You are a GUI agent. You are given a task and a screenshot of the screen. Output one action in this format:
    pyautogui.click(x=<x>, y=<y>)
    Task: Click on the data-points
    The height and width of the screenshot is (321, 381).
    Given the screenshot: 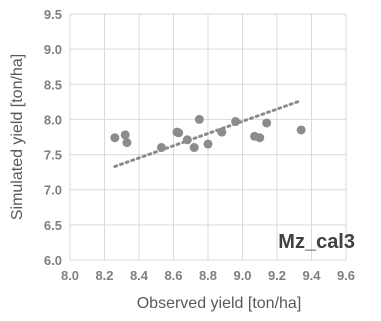 What is the action you would take?
    pyautogui.click(x=208, y=133)
    